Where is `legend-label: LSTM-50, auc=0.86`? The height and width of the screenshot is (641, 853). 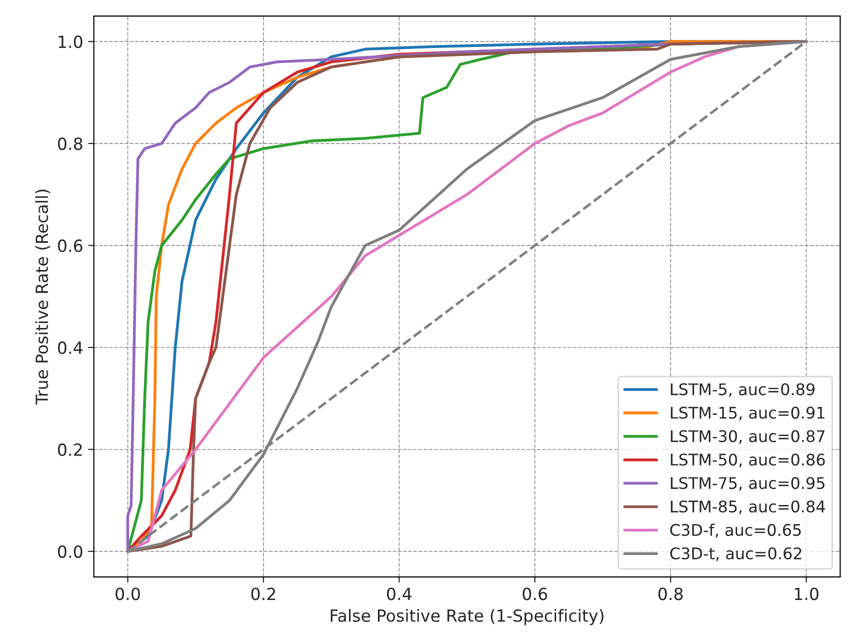
legend-label: LSTM-50, auc=0.86 is located at coordinates (747, 461).